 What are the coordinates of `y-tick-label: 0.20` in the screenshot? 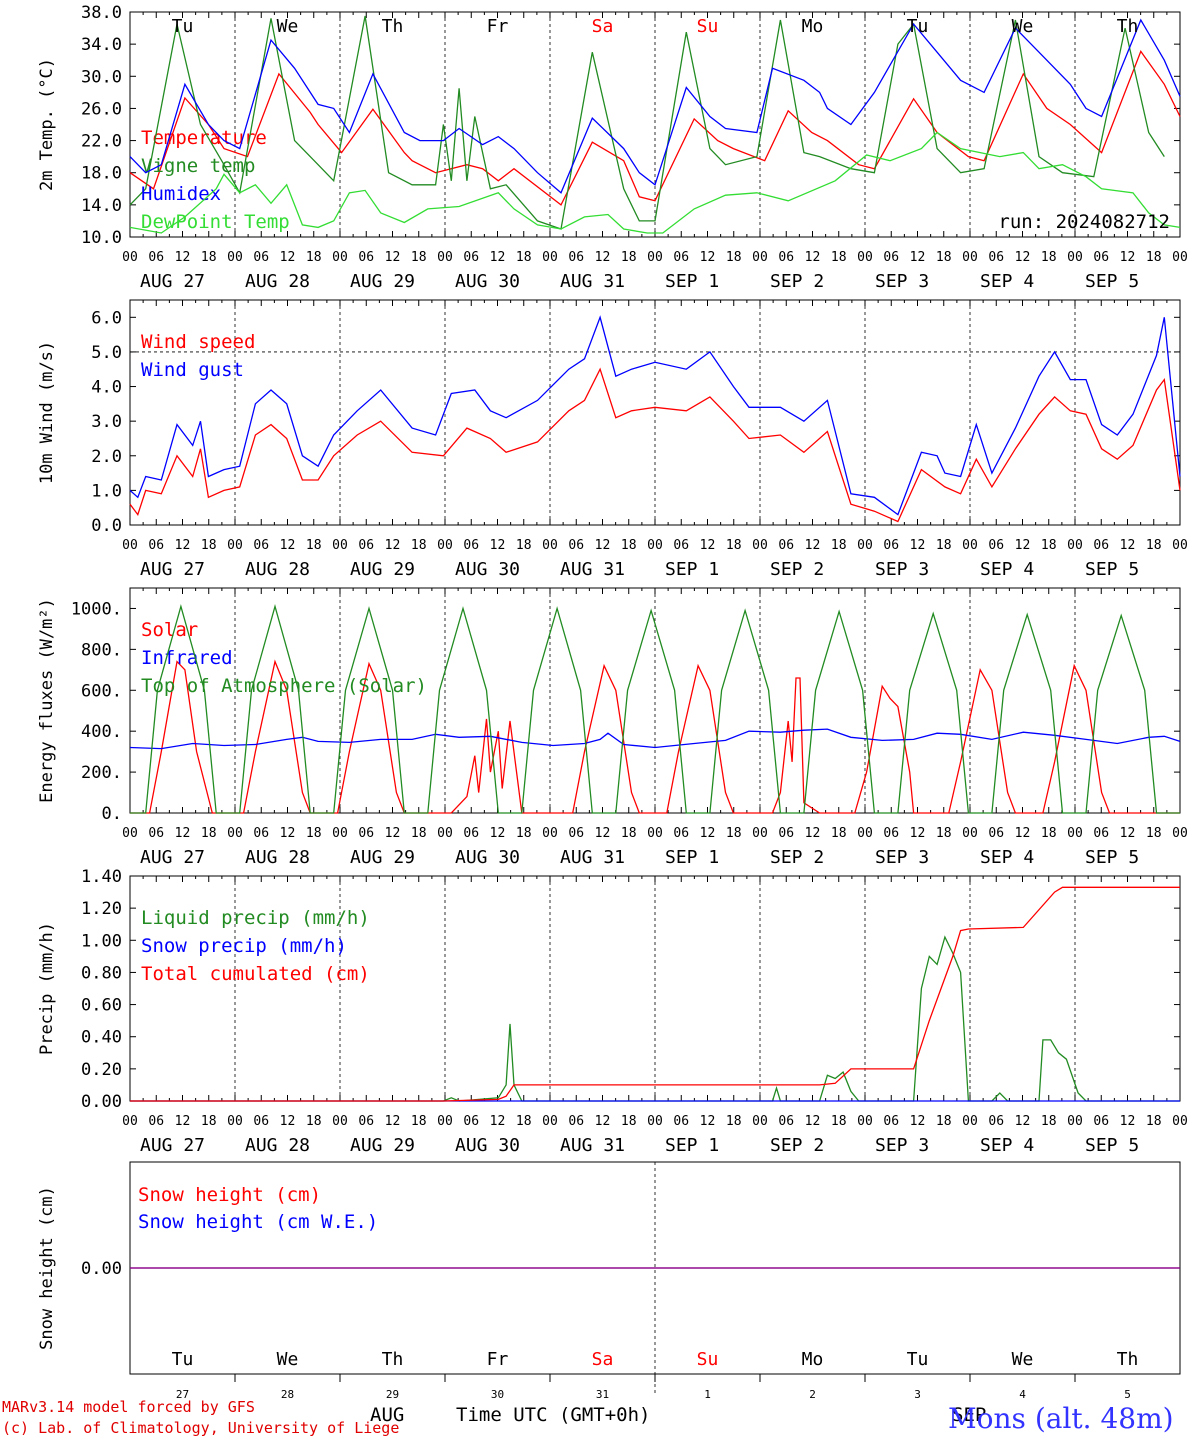 It's located at (101, 1070).